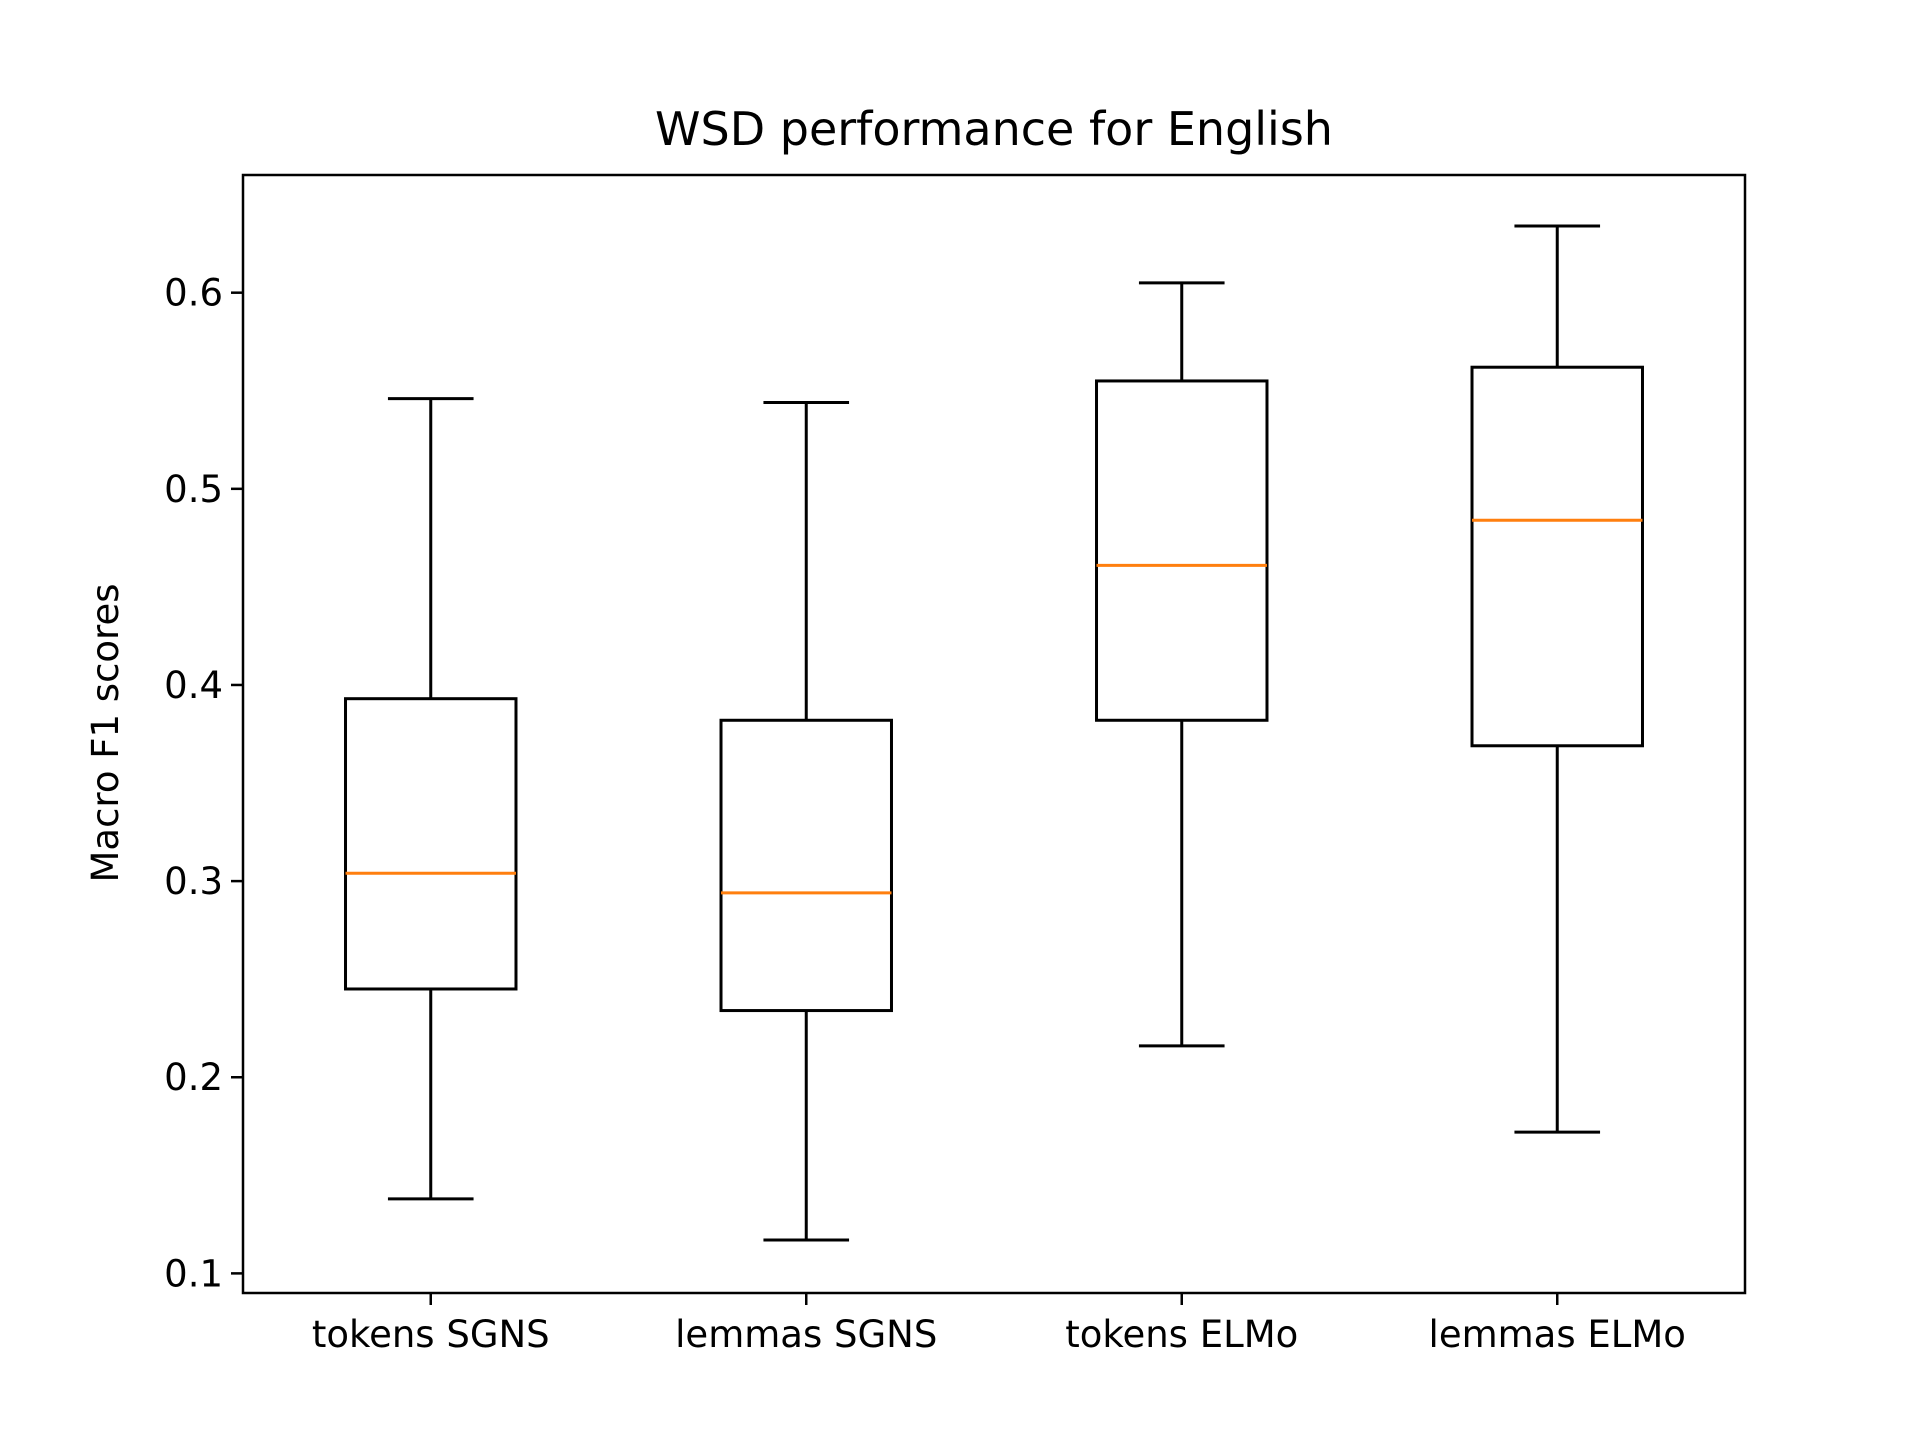 The height and width of the screenshot is (1440, 1920). Describe the element at coordinates (1557, 1334) in the screenshot. I see `x-tick-label: lemmas ELMo` at that location.